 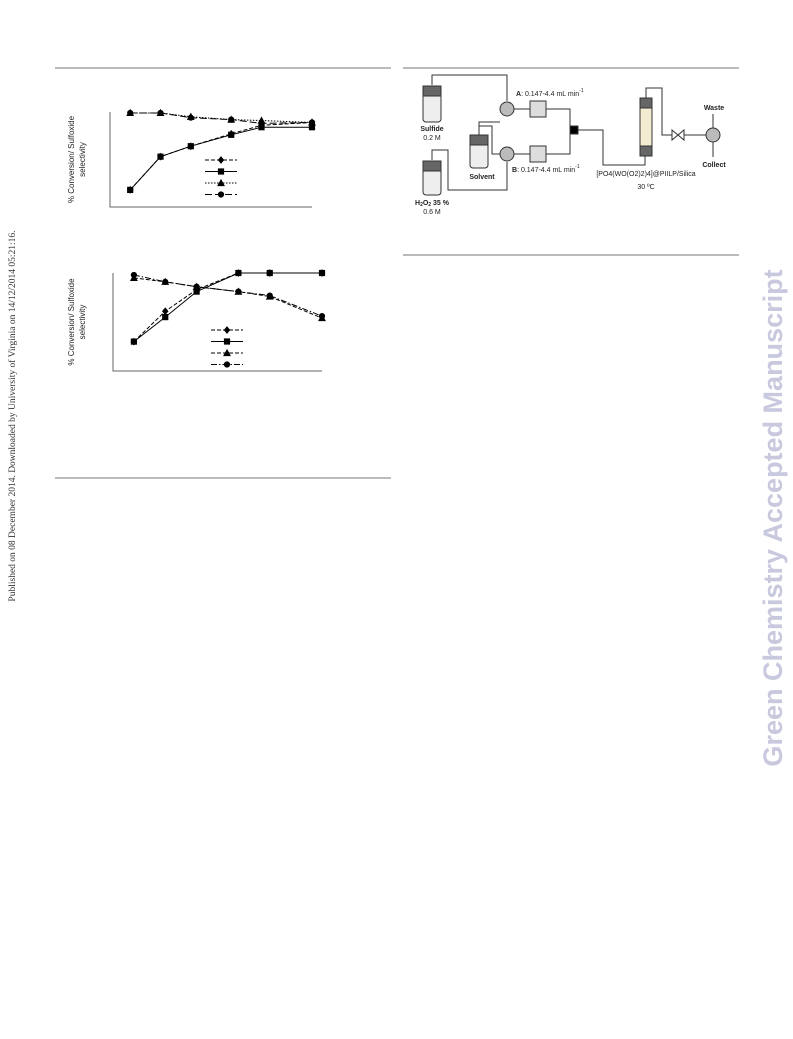 What do you see at coordinates (440, 203) in the screenshot?
I see `label-part: 35 %` at bounding box center [440, 203].